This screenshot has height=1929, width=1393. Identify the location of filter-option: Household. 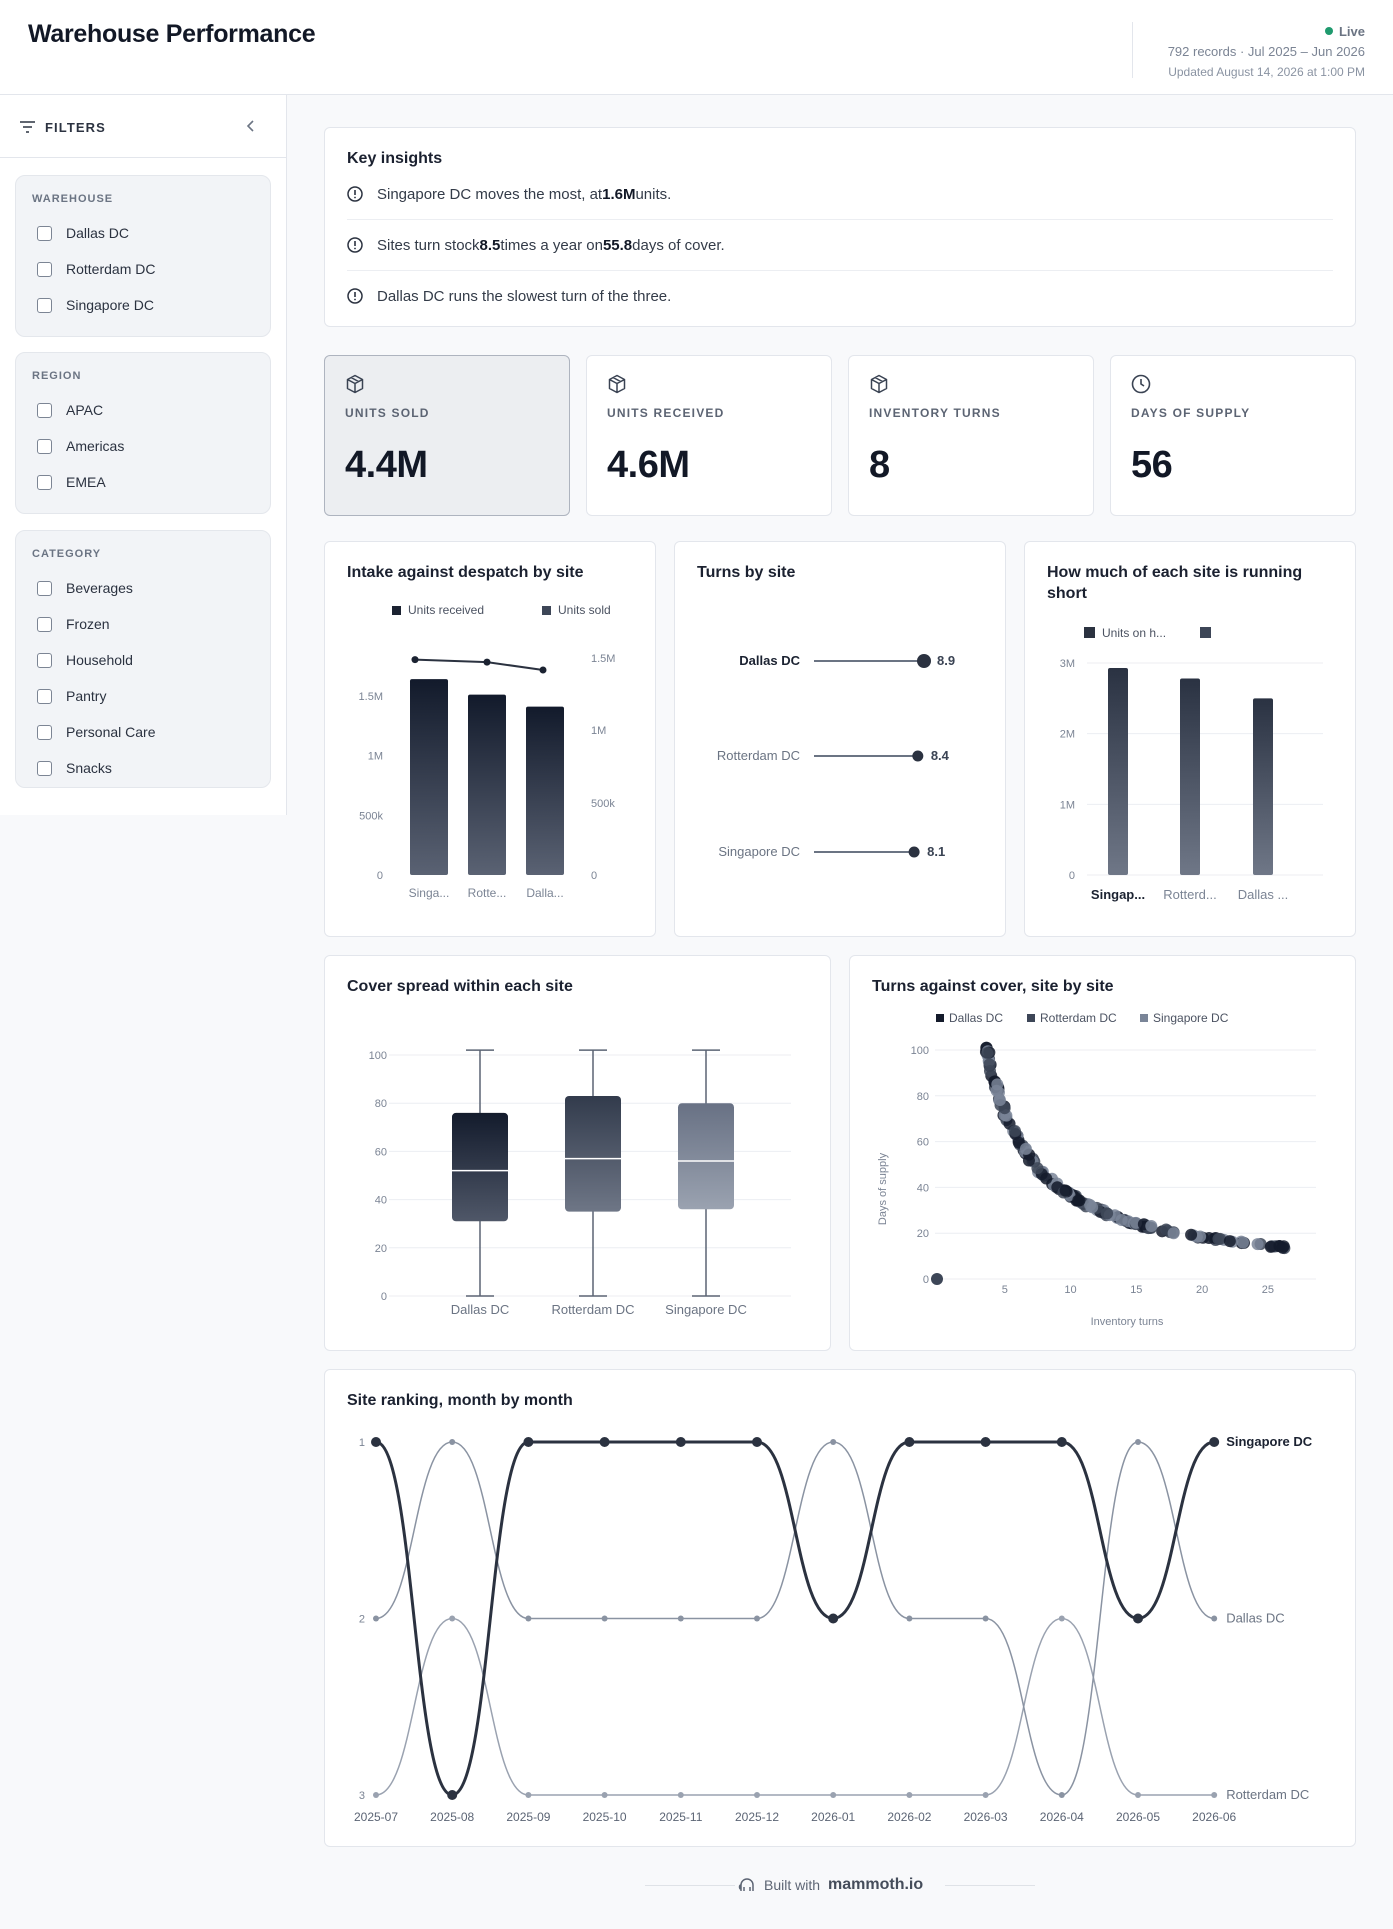
(85, 660).